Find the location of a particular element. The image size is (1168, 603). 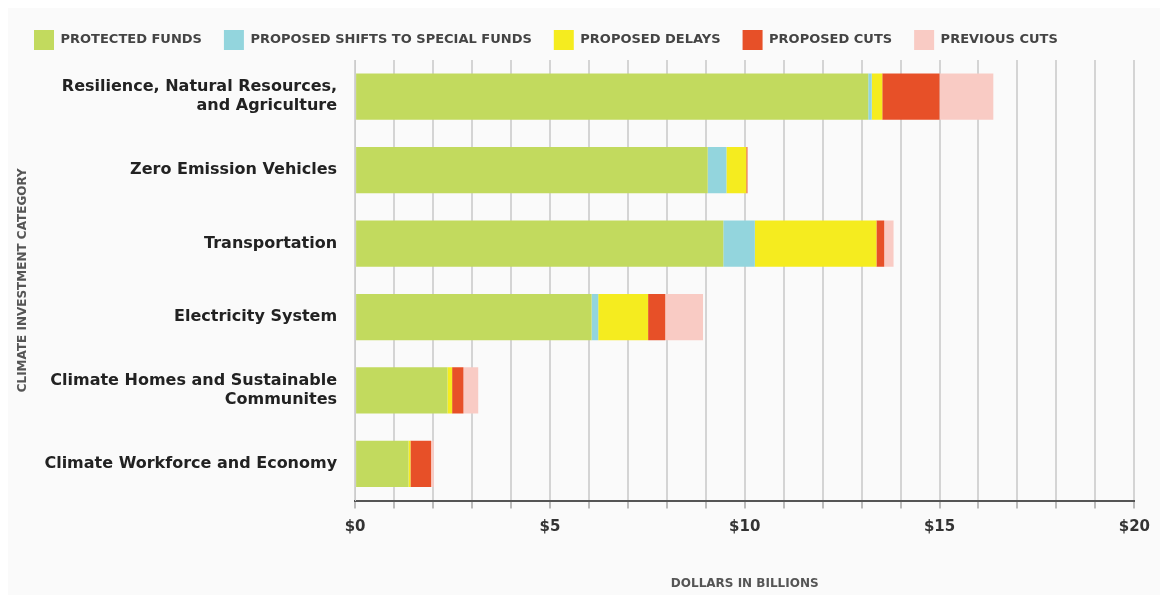

legend-label: PROPOSED CUTS is located at coordinates (831, 39).